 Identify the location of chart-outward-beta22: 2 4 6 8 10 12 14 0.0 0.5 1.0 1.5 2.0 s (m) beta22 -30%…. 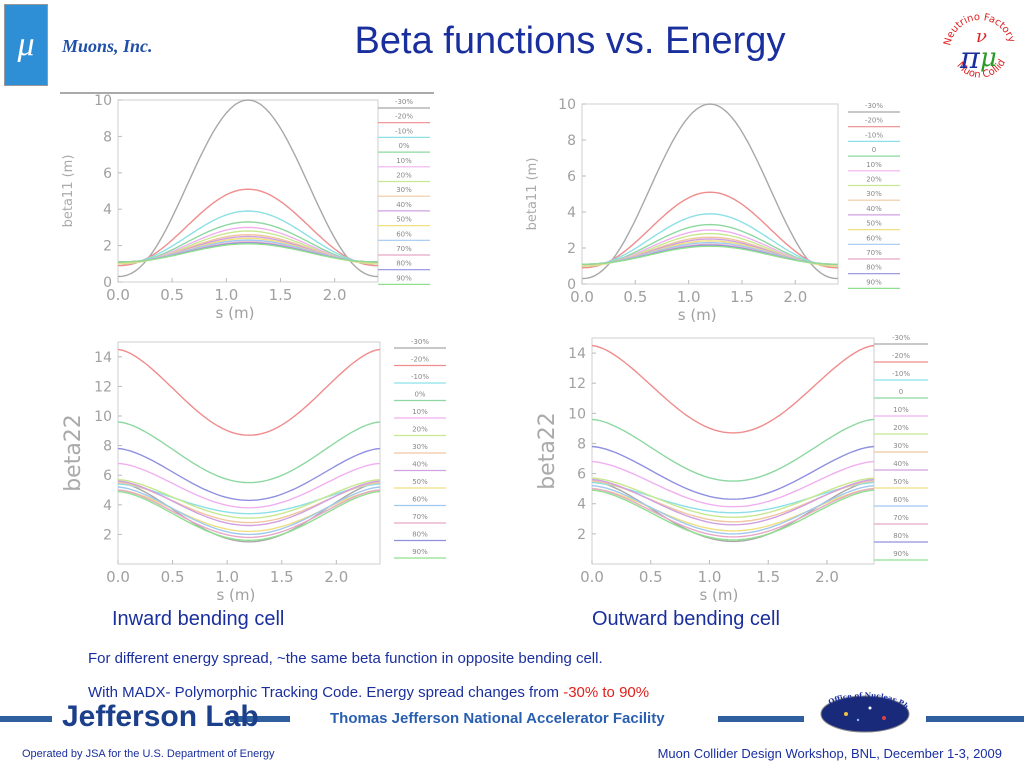
(731, 469).